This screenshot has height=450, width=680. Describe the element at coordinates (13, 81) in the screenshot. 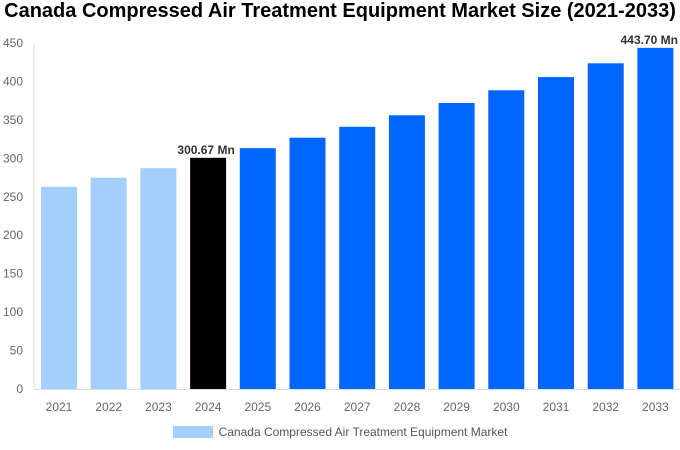

I see `y-tick-label: 400` at that location.